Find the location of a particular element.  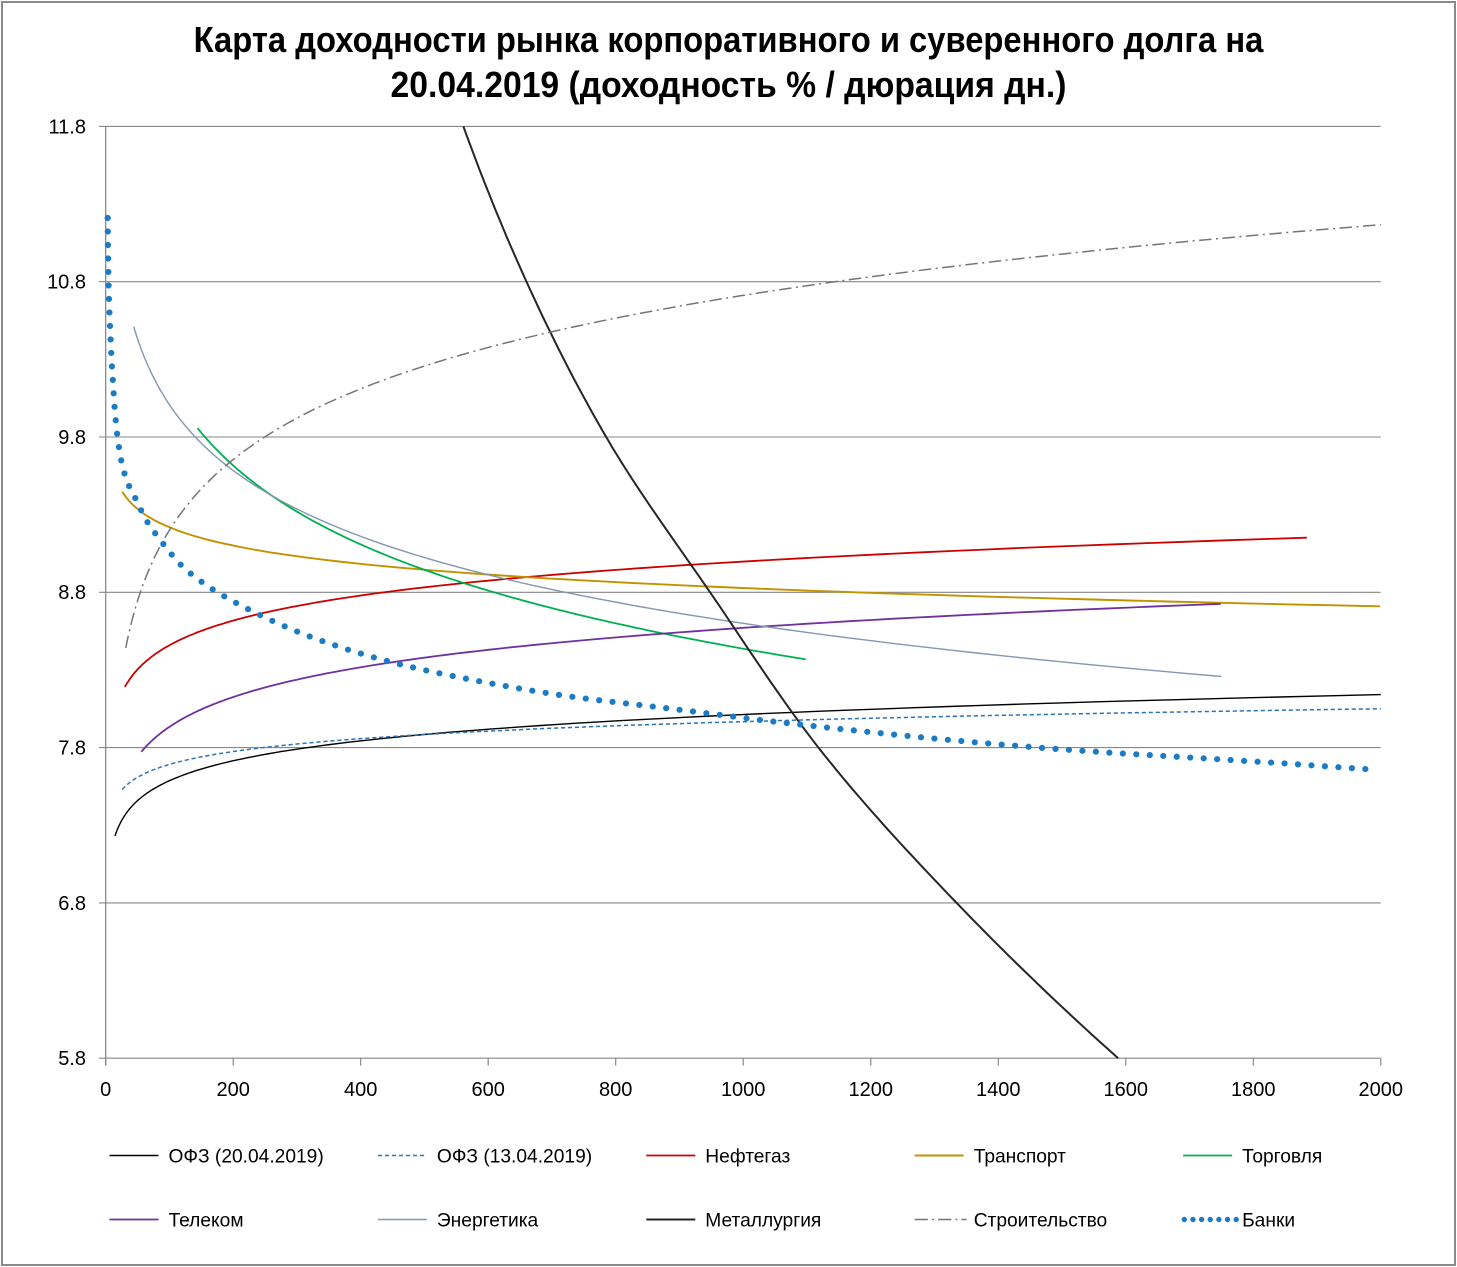

svg-text: 0 is located at coordinates (105, 1090).